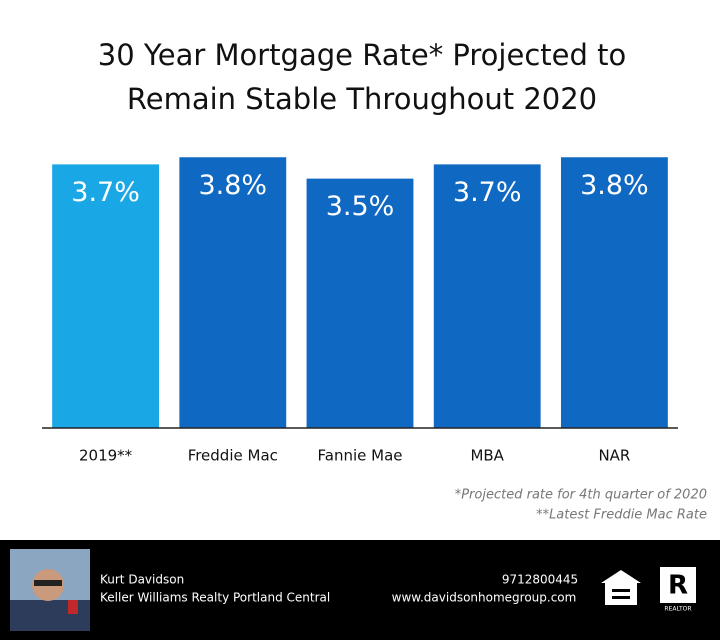 This screenshot has height=640, width=720. I want to click on agent-photo, so click(50, 590).